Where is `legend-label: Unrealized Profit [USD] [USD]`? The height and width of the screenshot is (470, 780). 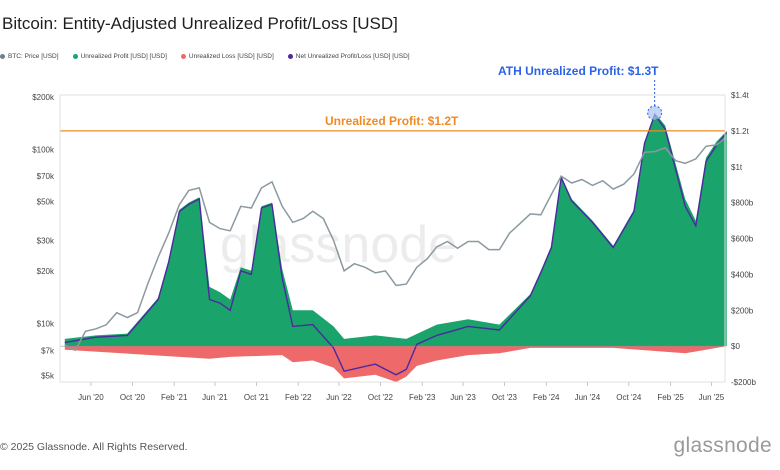 legend-label: Unrealized Profit [USD] [USD] is located at coordinates (123, 56).